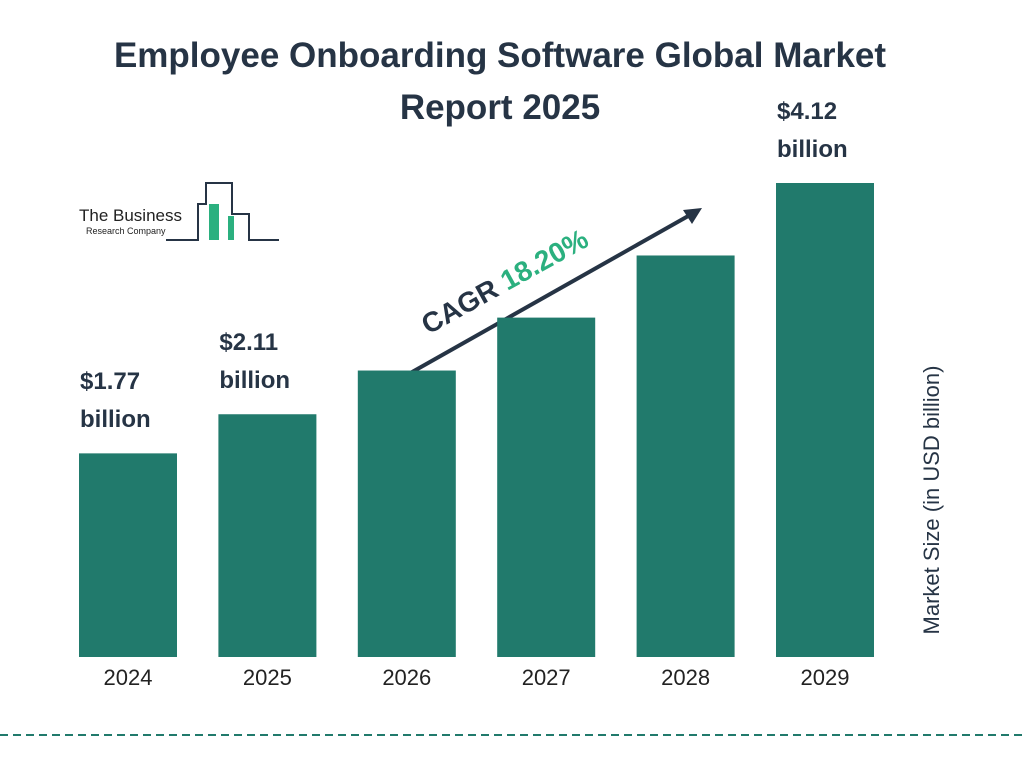 This screenshot has width=1024, height=768. I want to click on x-tick-label: 2025, so click(267, 677).